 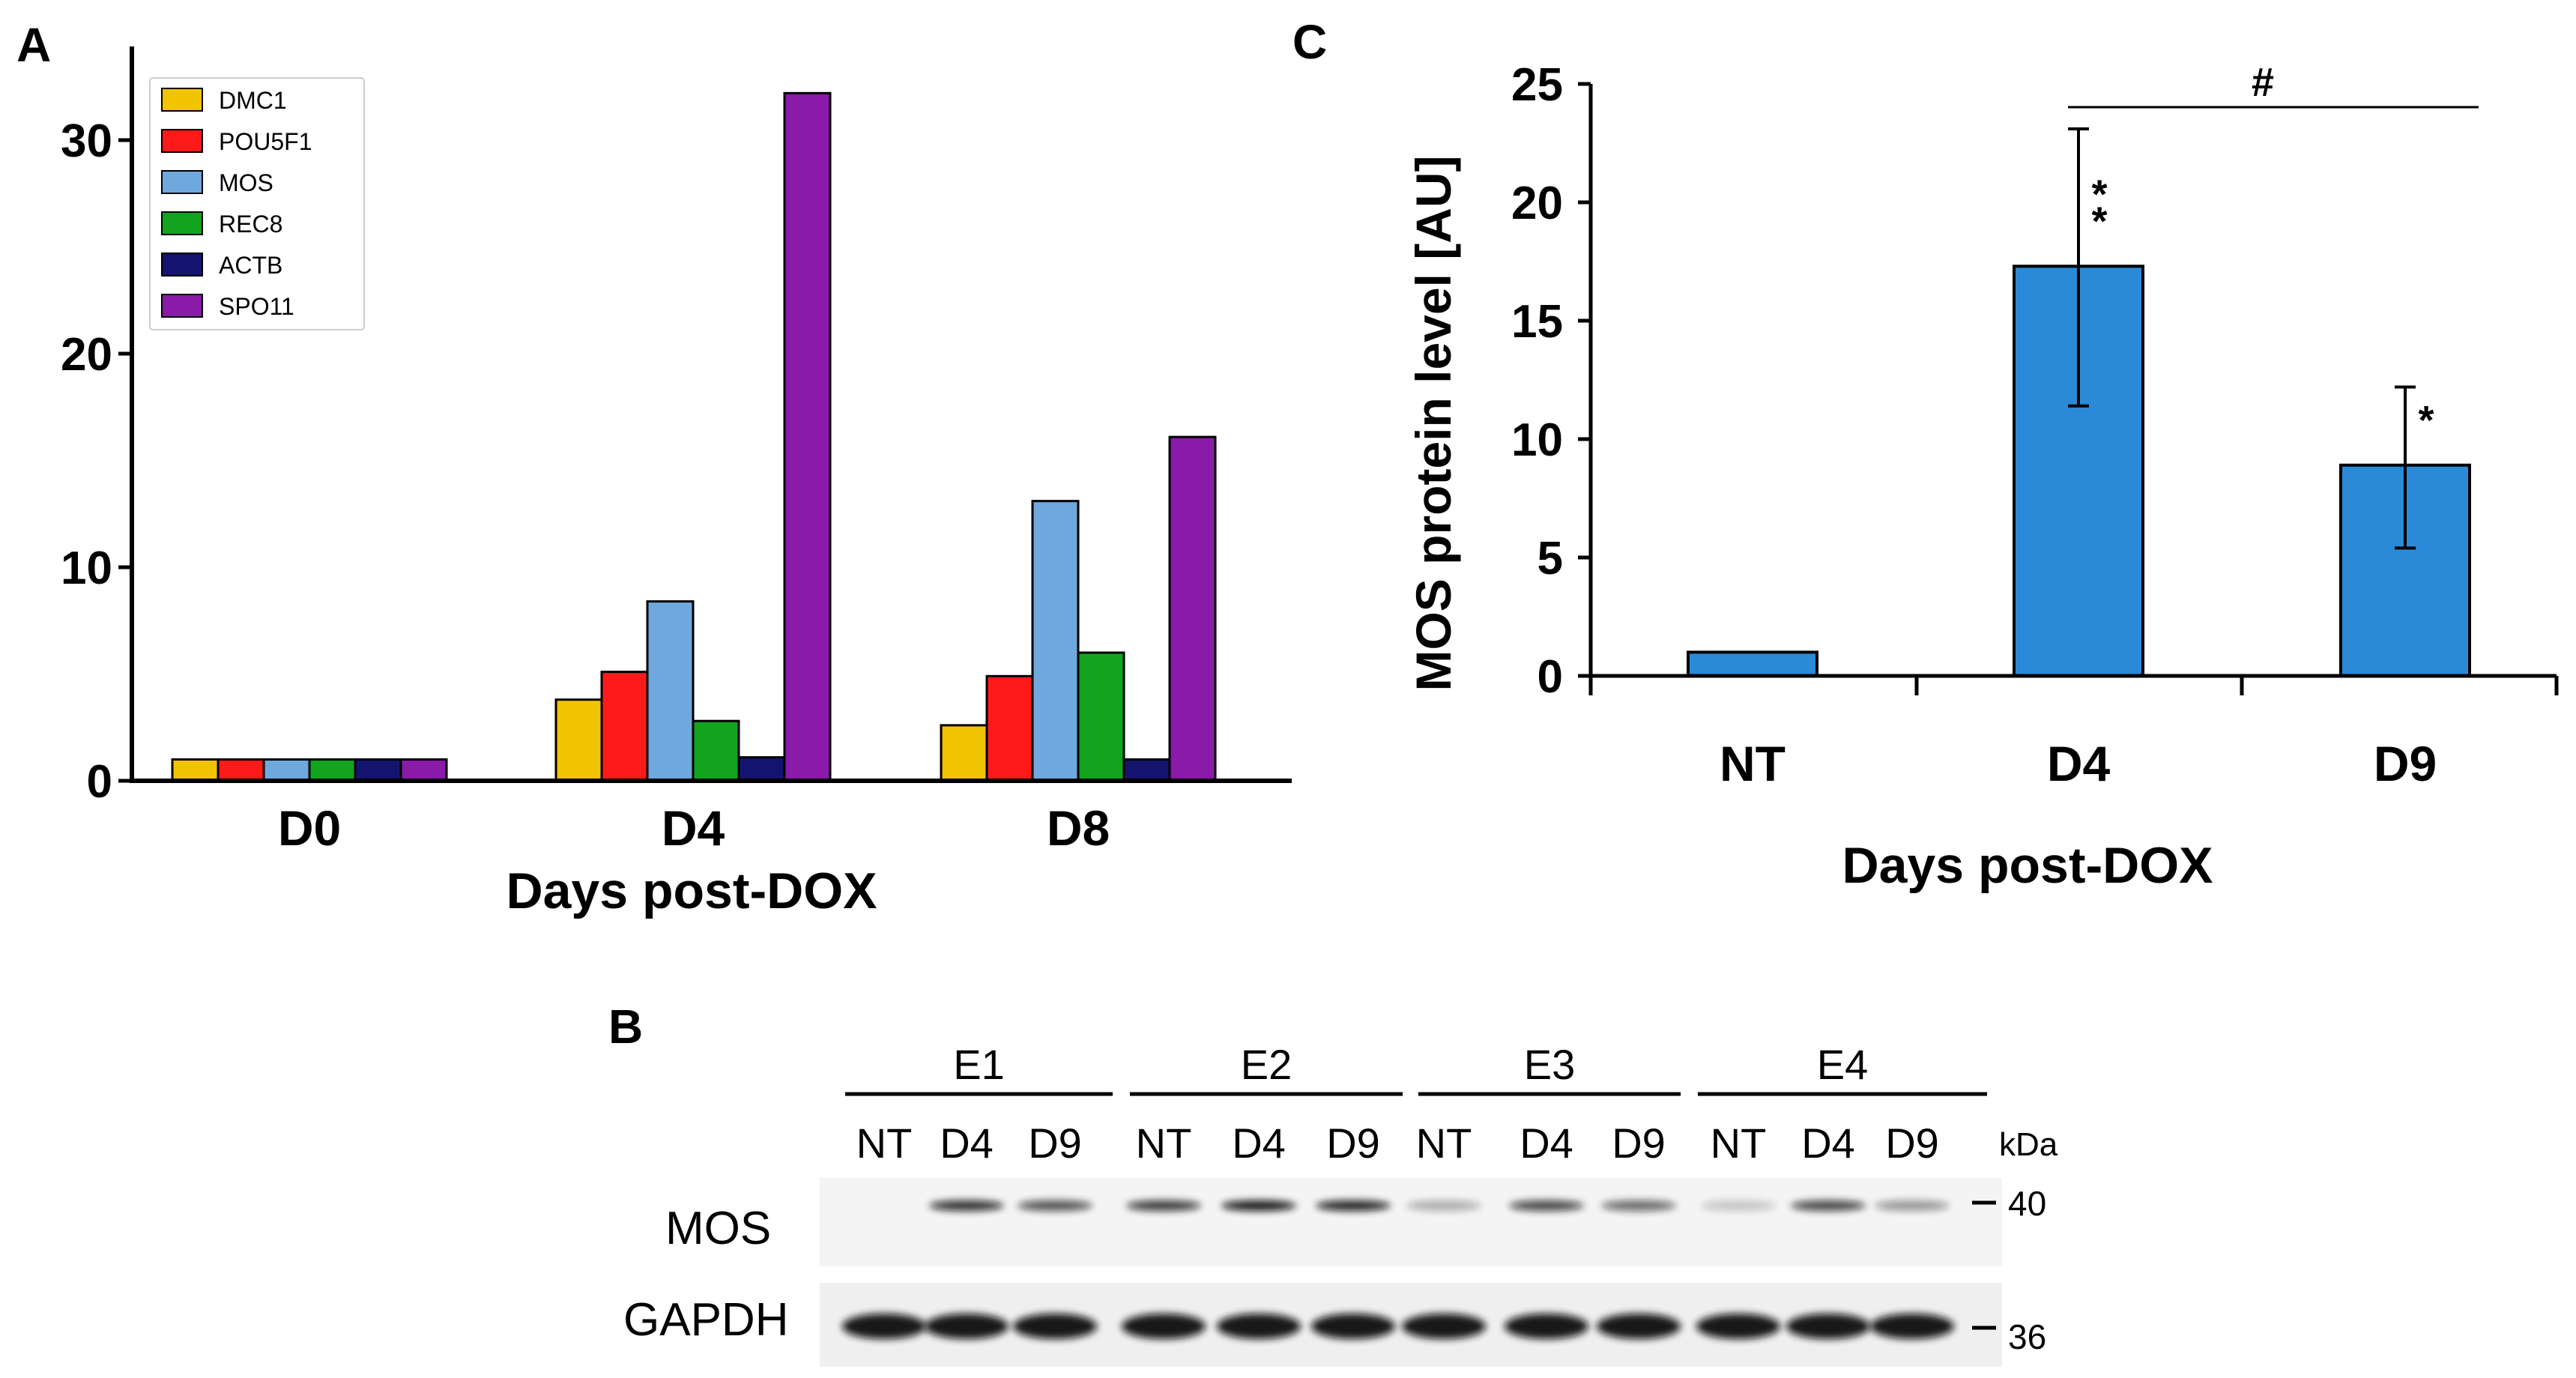 What do you see at coordinates (2405, 763) in the screenshot?
I see `x-tick-label: D9` at bounding box center [2405, 763].